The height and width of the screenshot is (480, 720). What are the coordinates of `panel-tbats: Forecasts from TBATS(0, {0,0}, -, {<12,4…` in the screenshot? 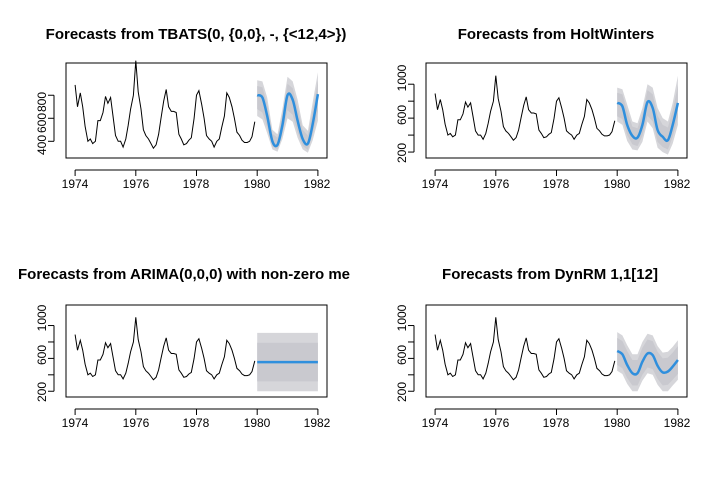 It's located at (190, 108).